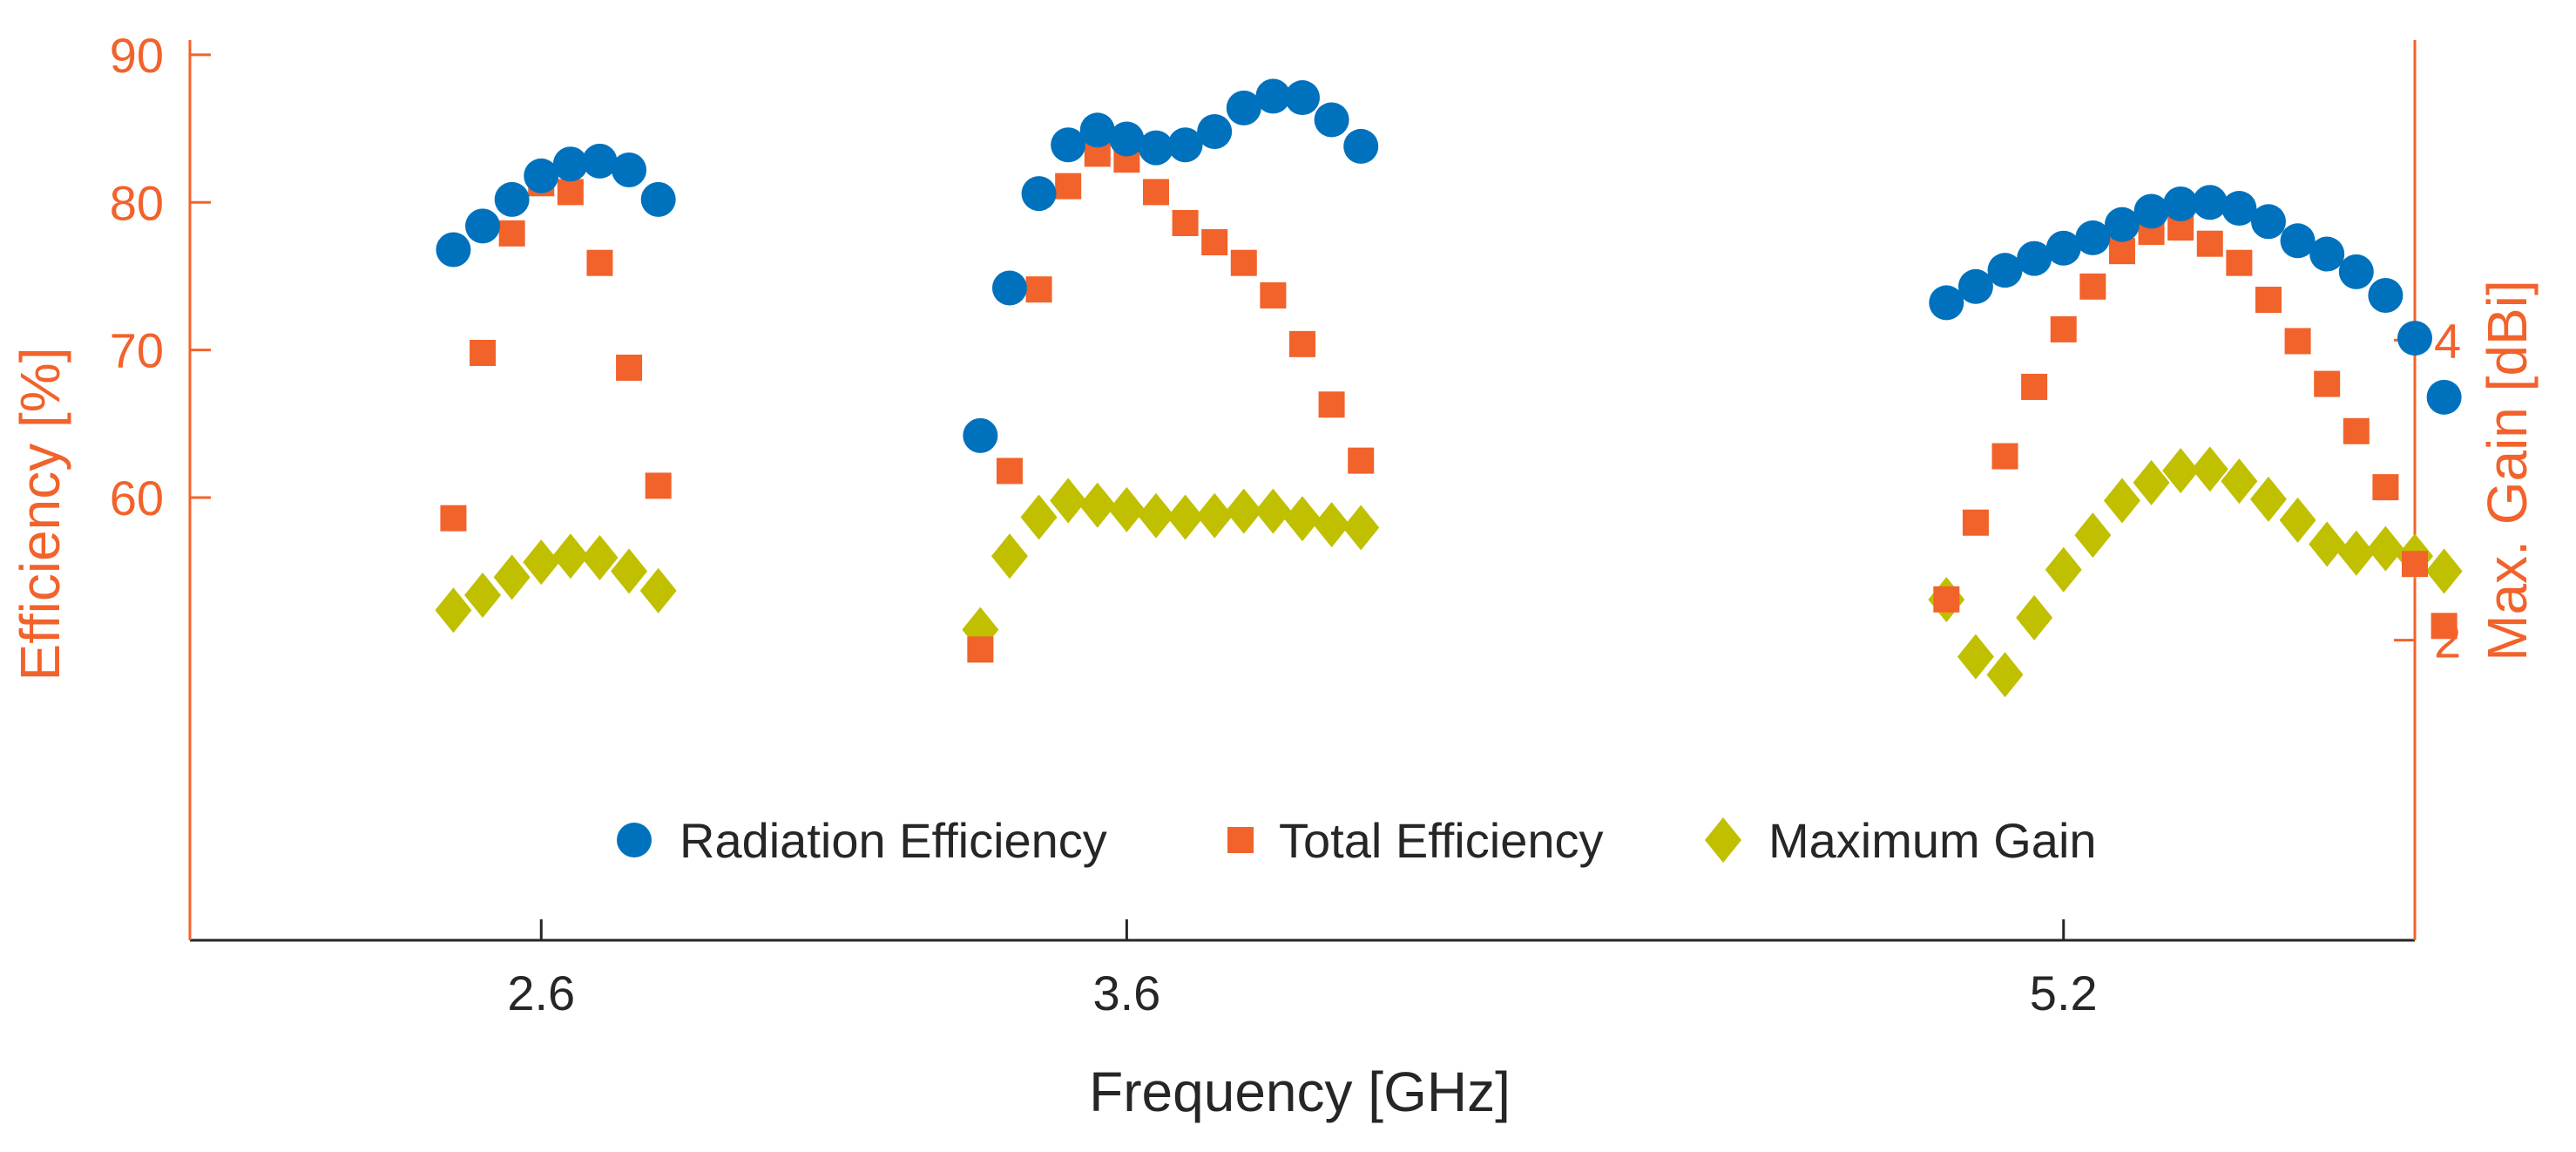  What do you see at coordinates (137, 202) in the screenshot?
I see `y-left-tick-label: 80` at bounding box center [137, 202].